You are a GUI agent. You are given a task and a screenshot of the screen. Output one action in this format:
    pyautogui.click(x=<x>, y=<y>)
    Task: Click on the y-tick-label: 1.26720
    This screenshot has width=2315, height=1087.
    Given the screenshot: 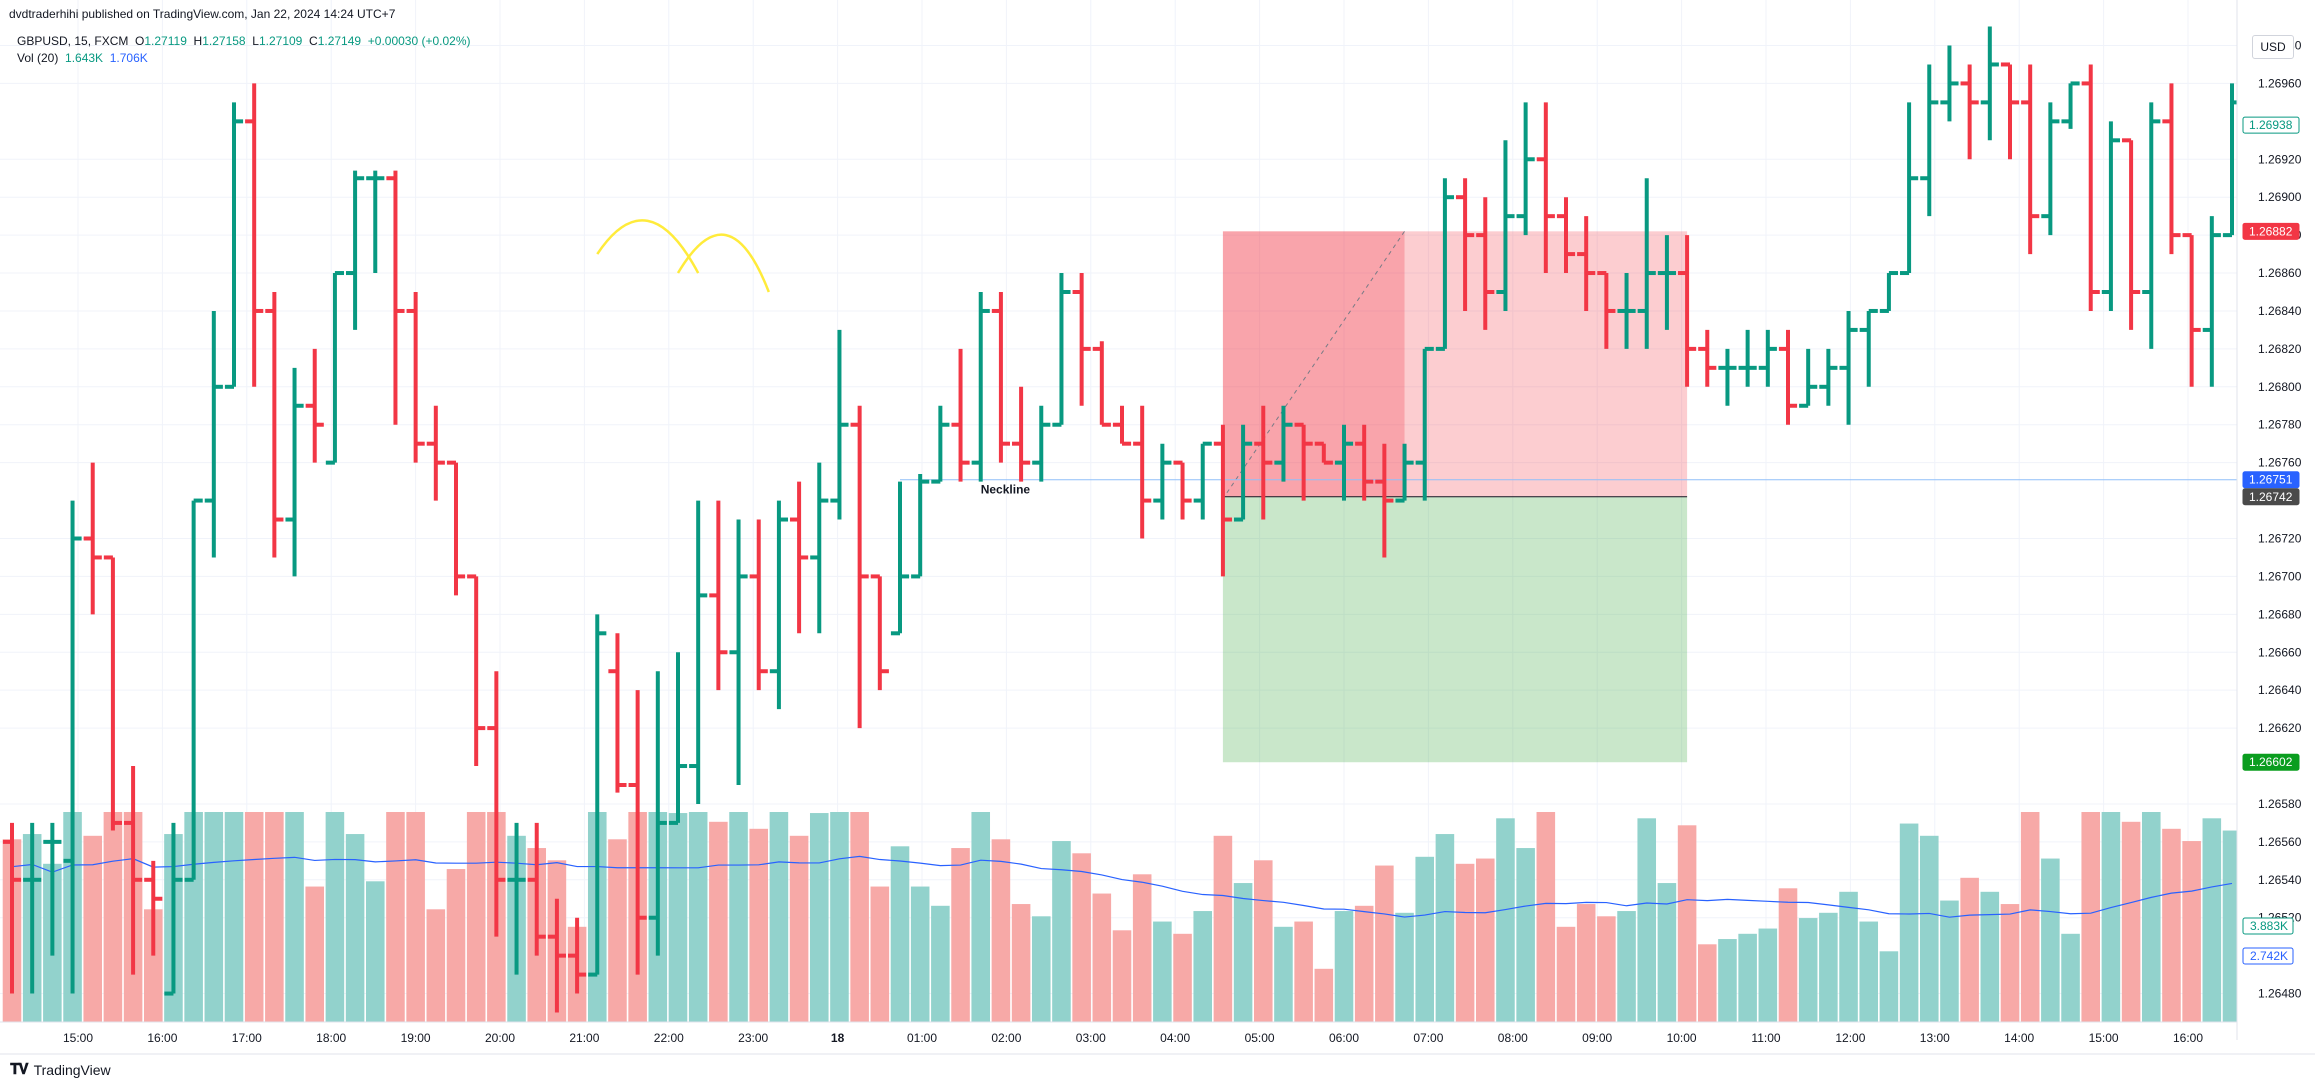 What is the action you would take?
    pyautogui.click(x=2280, y=538)
    